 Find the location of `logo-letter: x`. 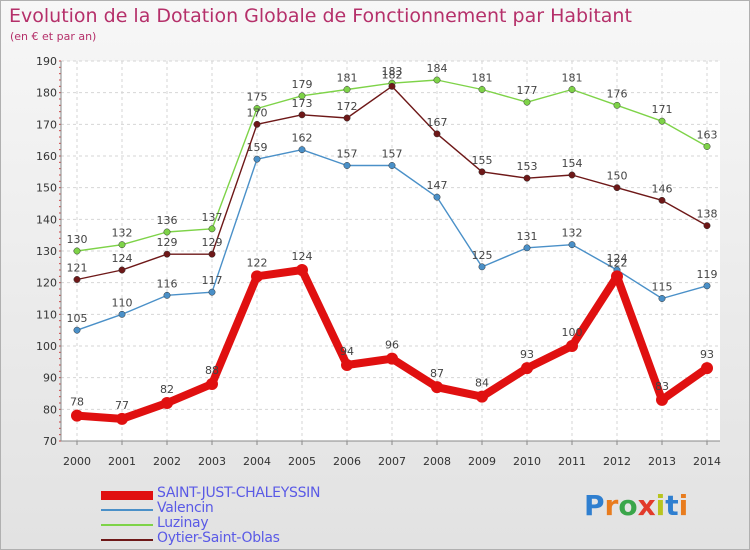

logo-letter: x is located at coordinates (646, 505).